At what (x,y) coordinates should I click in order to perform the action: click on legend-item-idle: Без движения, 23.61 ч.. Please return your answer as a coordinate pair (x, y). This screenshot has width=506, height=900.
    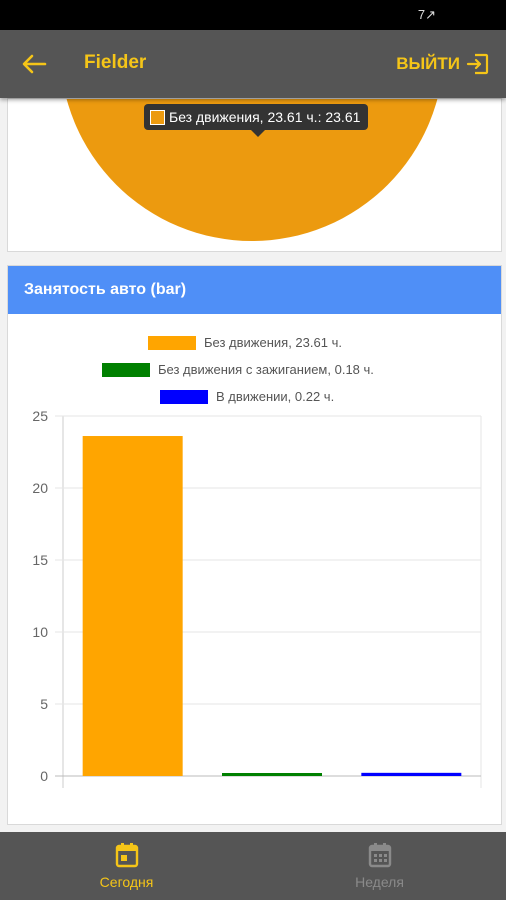
    Looking at the image, I should click on (245, 342).